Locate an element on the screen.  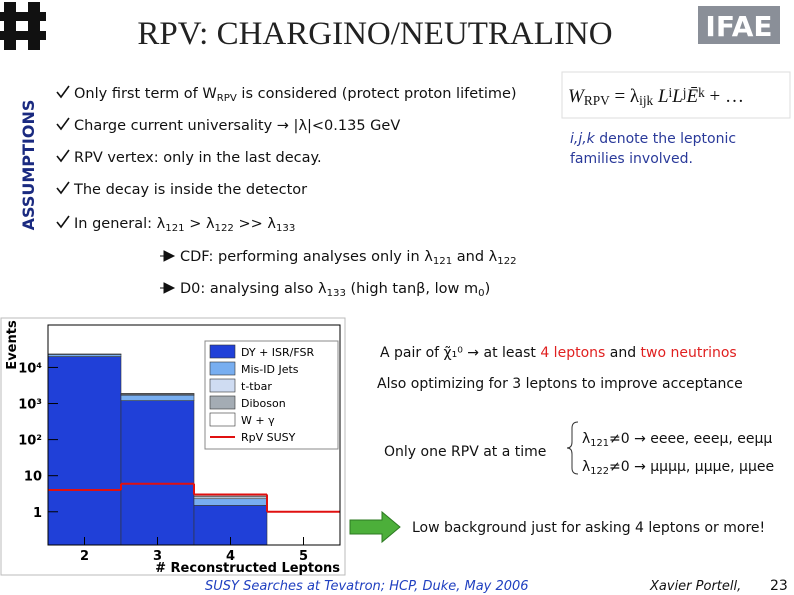
fermilab-logo is located at coordinates (23, 26).